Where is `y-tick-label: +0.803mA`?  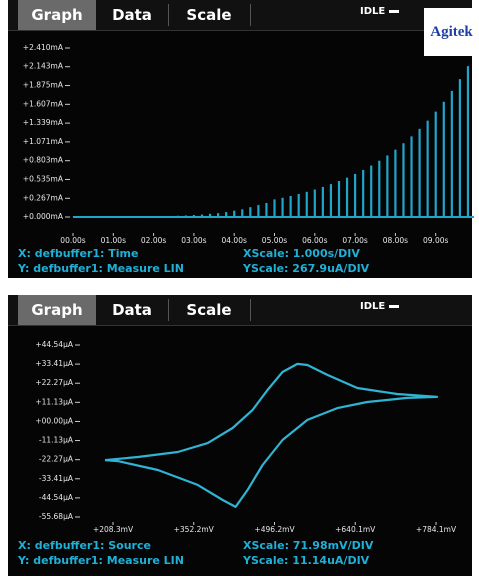
y-tick-label: +0.803mA is located at coordinates (43, 160).